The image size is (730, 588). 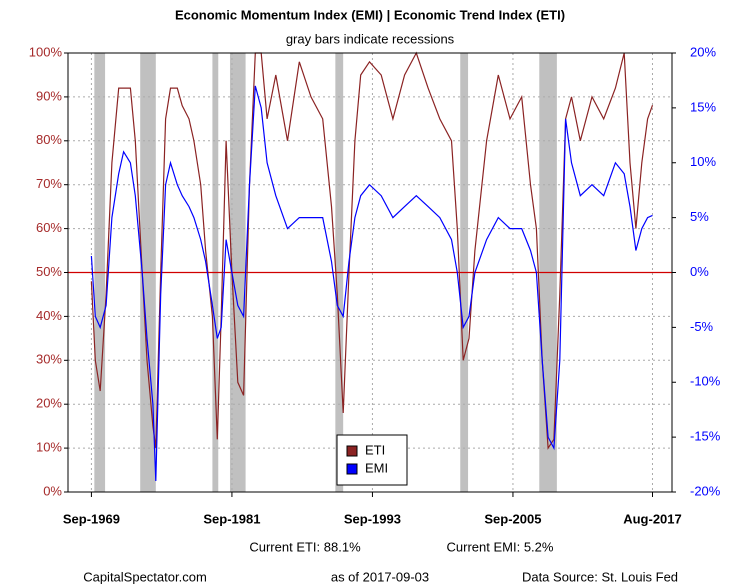 What do you see at coordinates (652, 518) in the screenshot?
I see `x-tick-label: Aug-2017` at bounding box center [652, 518].